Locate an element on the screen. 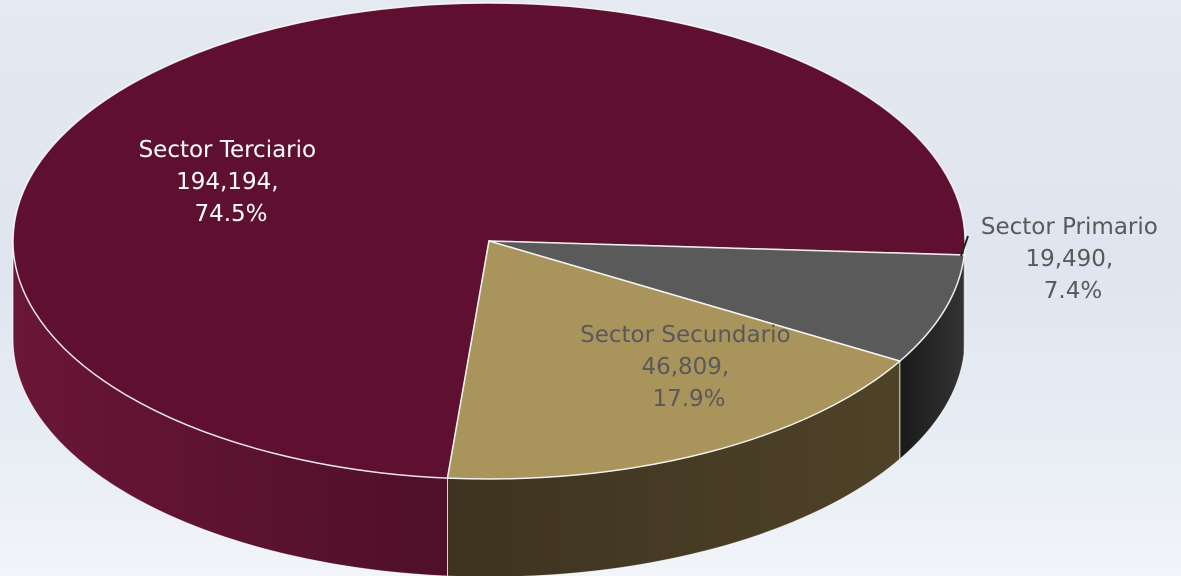 The width and height of the screenshot is (1181, 576). data-label-terciario: Sector Terciario 194,194, 74.5% is located at coordinates (231, 182).